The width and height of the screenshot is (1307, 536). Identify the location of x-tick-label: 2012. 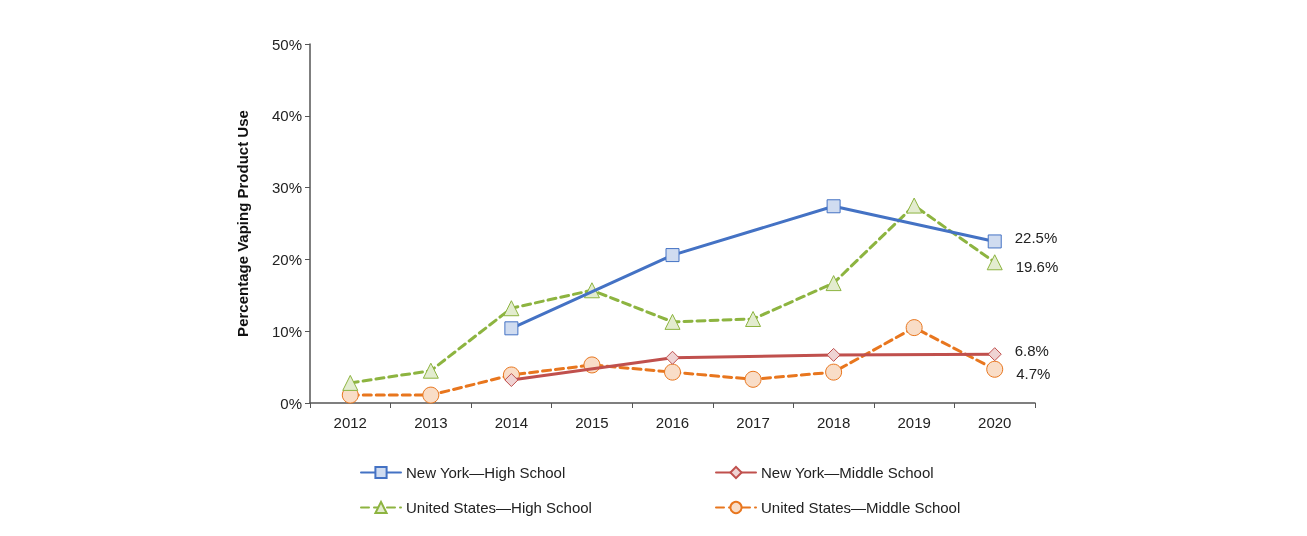
(350, 422).